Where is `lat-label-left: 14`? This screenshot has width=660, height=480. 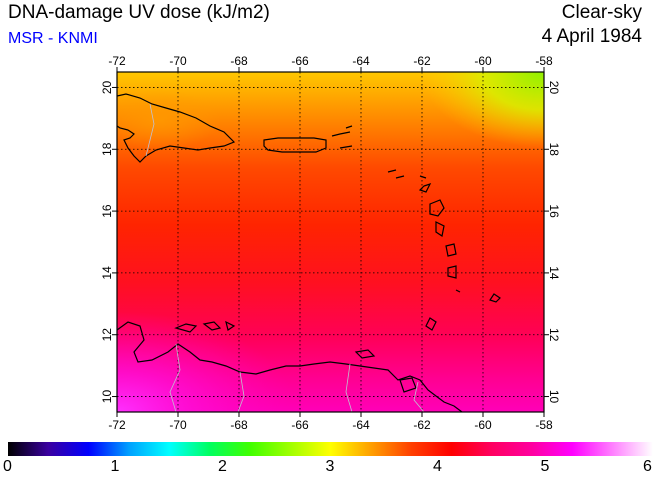 lat-label-left: 14 is located at coordinates (107, 273).